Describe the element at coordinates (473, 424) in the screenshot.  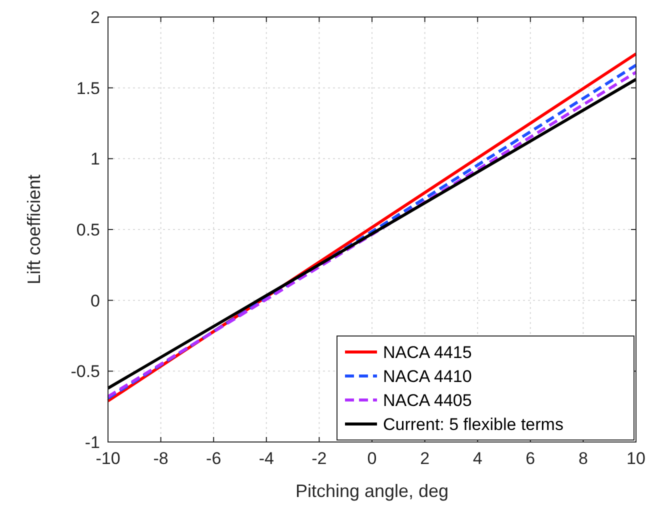
I see `legend-label: Current: 5 flexible terms` at that location.